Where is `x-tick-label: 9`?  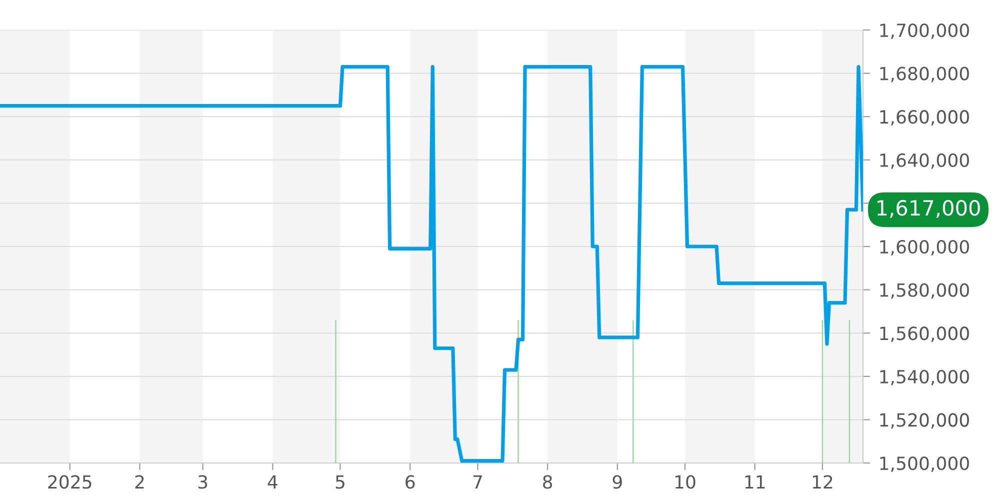 x-tick-label: 9 is located at coordinates (617, 482).